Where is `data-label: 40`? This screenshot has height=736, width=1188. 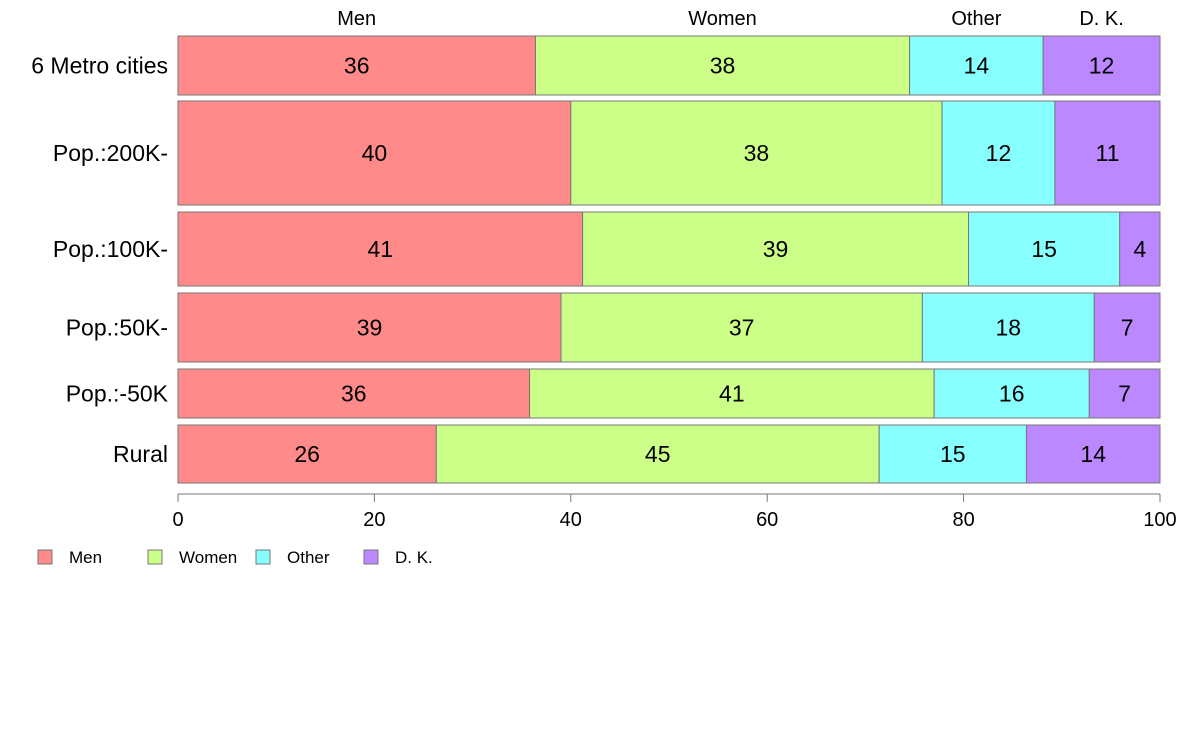
data-label: 40 is located at coordinates (375, 153).